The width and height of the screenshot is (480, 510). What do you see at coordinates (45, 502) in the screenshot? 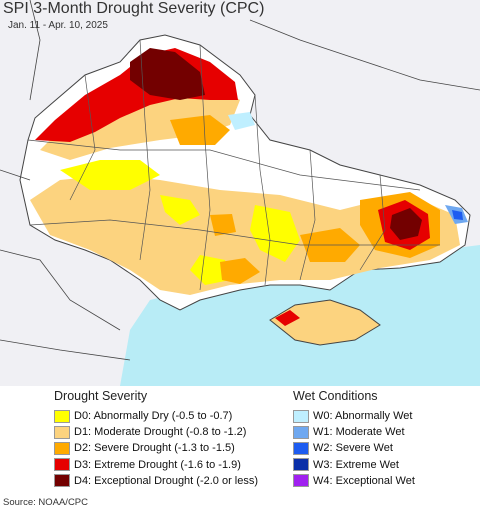
I see `source-credit: Source: NOAA/CPC` at bounding box center [45, 502].